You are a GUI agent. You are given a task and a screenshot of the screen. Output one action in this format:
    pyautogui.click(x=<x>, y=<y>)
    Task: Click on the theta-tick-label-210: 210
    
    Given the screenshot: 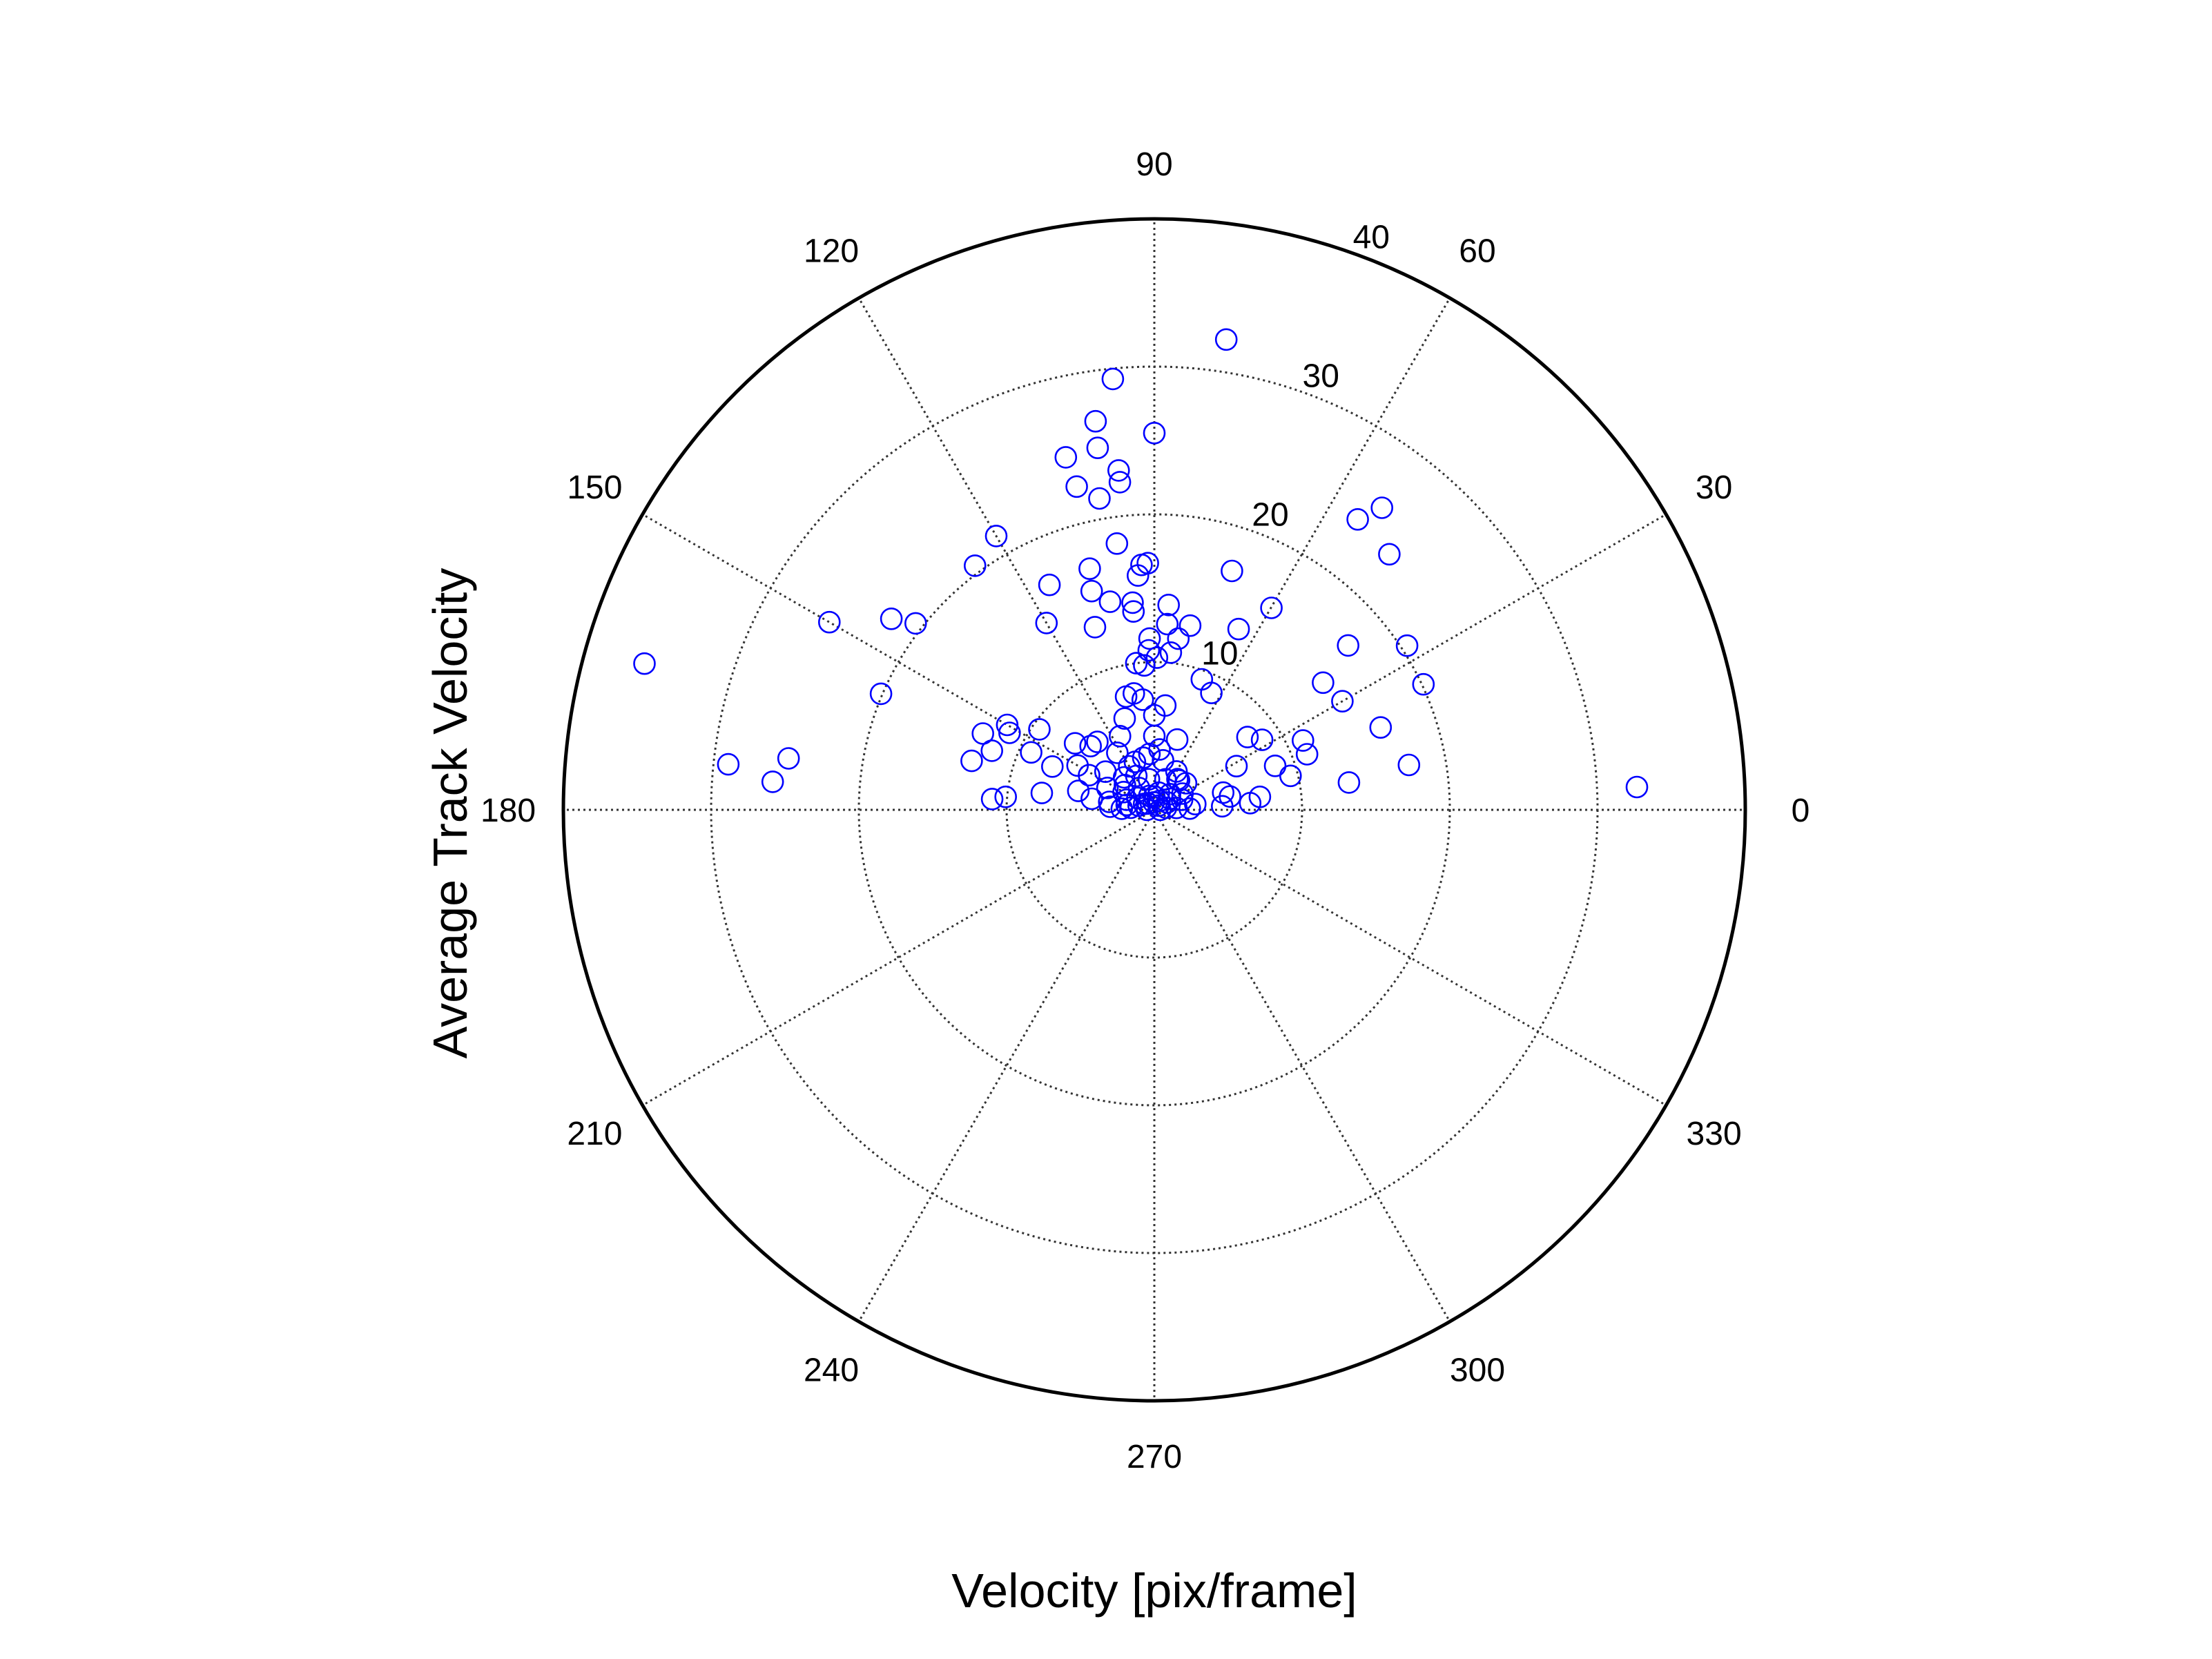 What is the action you would take?
    pyautogui.click(x=594, y=1134)
    